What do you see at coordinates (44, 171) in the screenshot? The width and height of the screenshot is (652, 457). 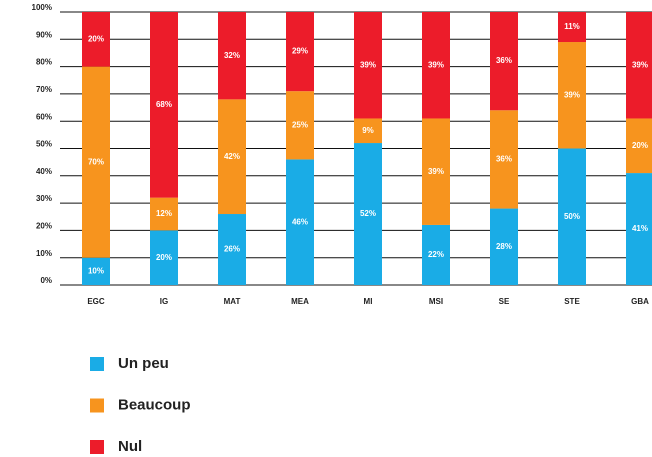 I see `y-tick-label: 40%` at bounding box center [44, 171].